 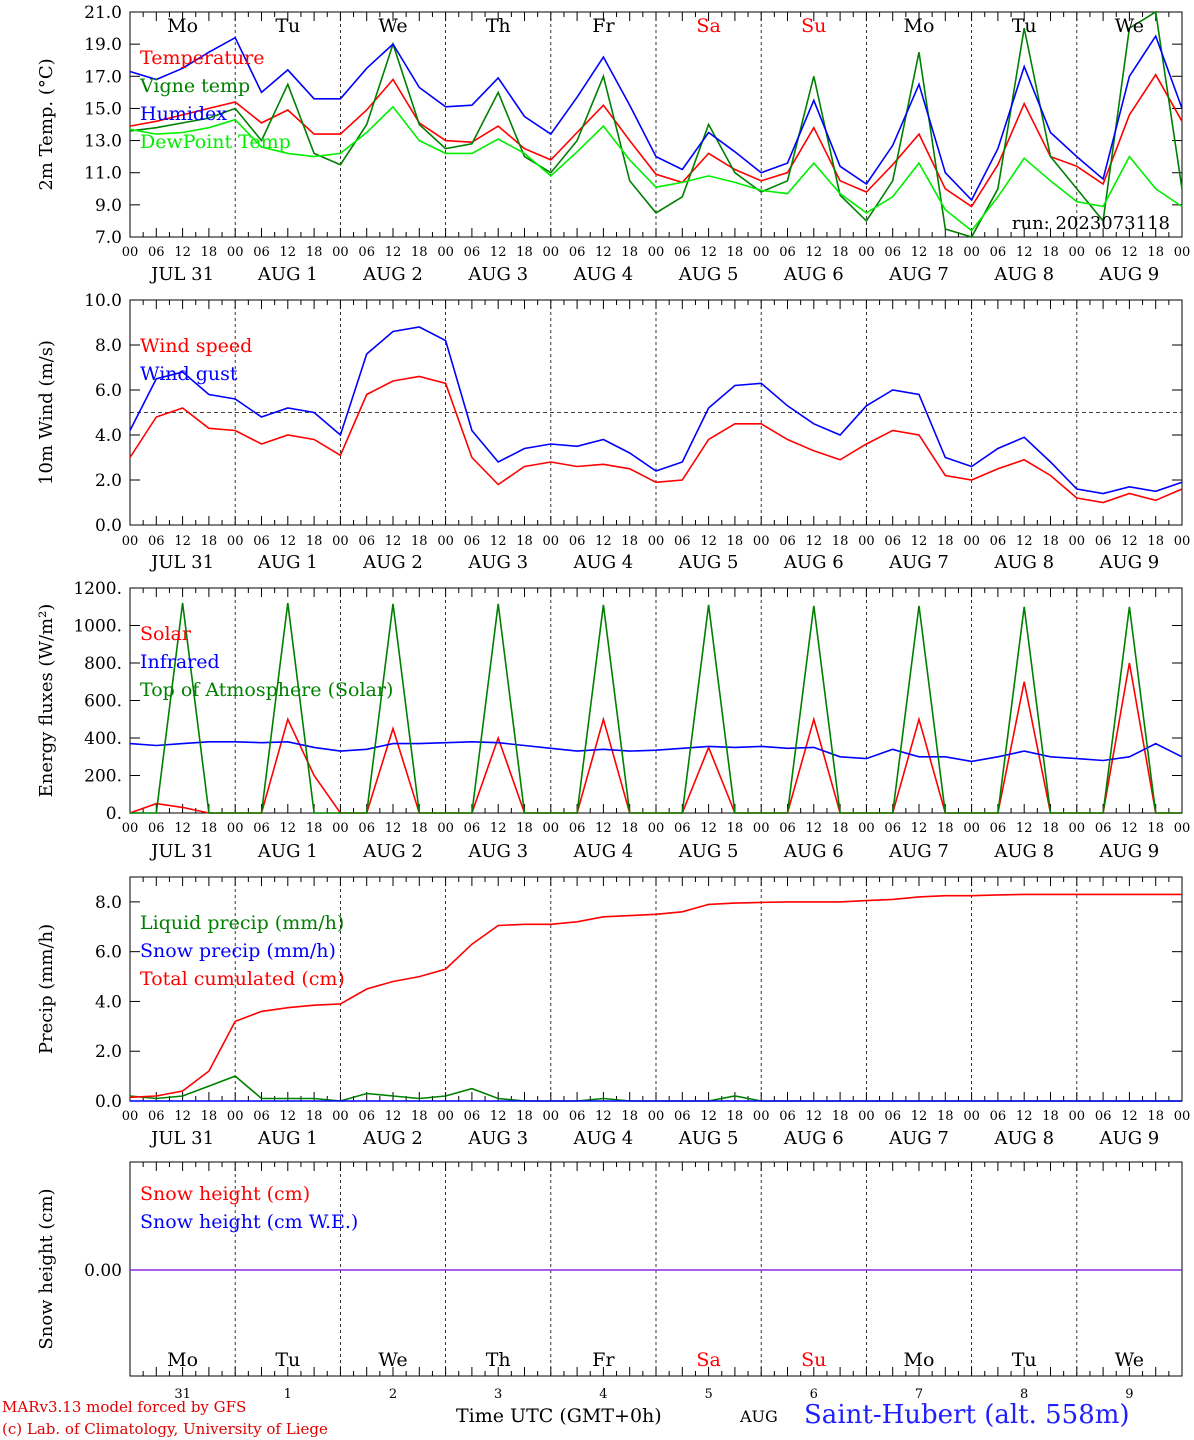 What do you see at coordinates (46, 1268) in the screenshot?
I see `y-axis-label: Snow height (cm)` at bounding box center [46, 1268].